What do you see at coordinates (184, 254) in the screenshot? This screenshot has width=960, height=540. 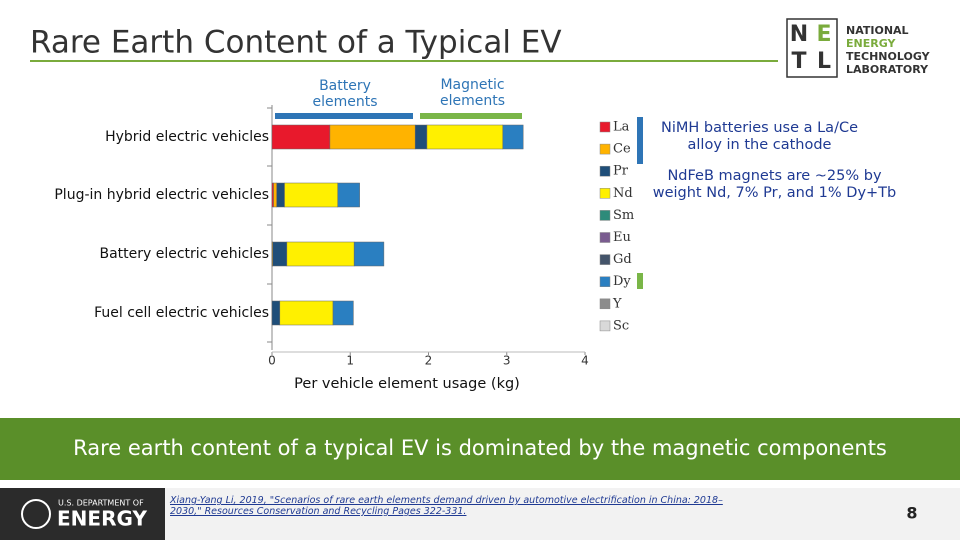 I see `y-tick-label: Battery electric vehicles` at bounding box center [184, 254].